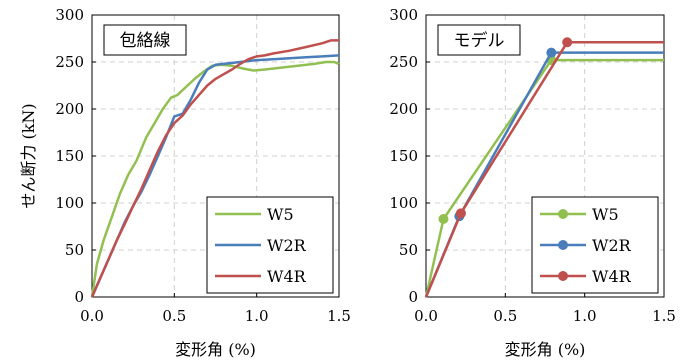 Image resolution: width=694 pixels, height=360 pixels. Describe the element at coordinates (563, 214) in the screenshot. I see `legend-marker-w5` at that location.